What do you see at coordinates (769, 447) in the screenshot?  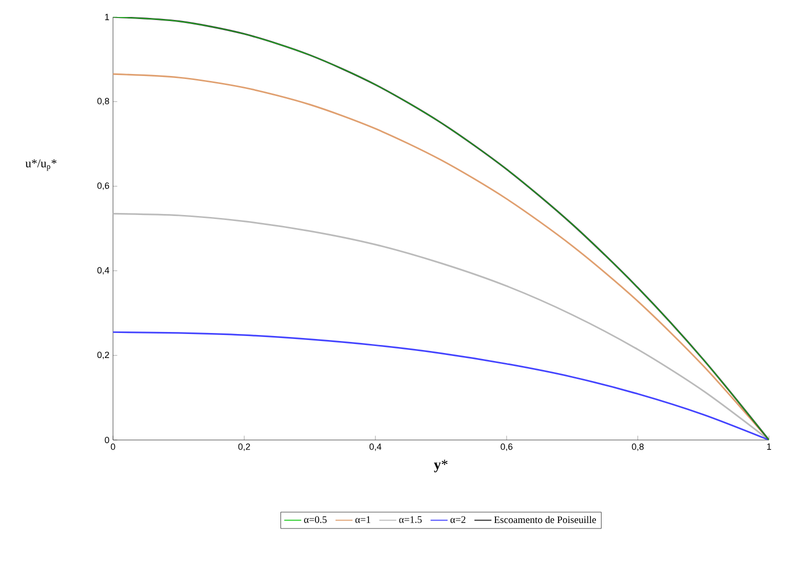 I see `x-tick-label: 1` at bounding box center [769, 447].